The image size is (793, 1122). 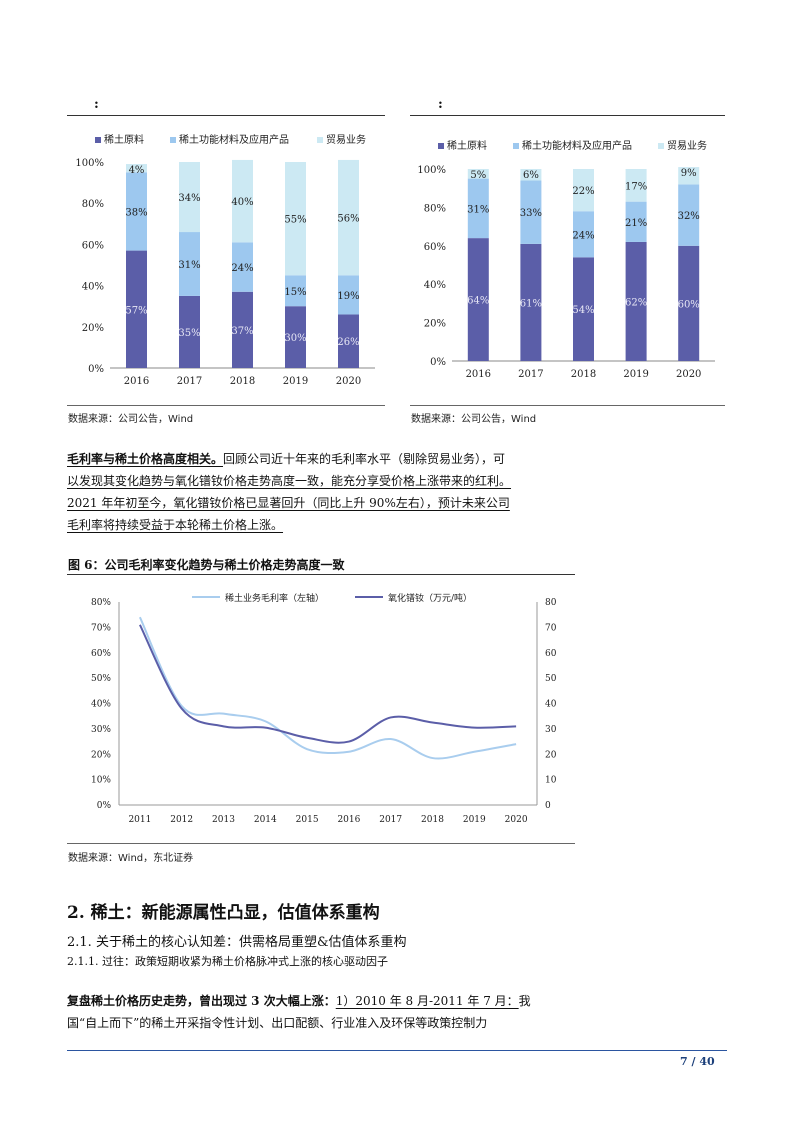 What do you see at coordinates (551, 654) in the screenshot?
I see `right-y-tick-label: 60` at bounding box center [551, 654].